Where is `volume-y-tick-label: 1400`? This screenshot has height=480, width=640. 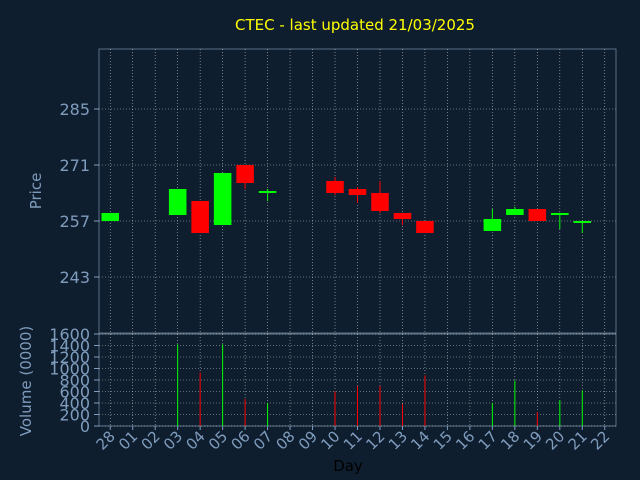 volume-y-tick-label: 1400 is located at coordinates (69, 346).